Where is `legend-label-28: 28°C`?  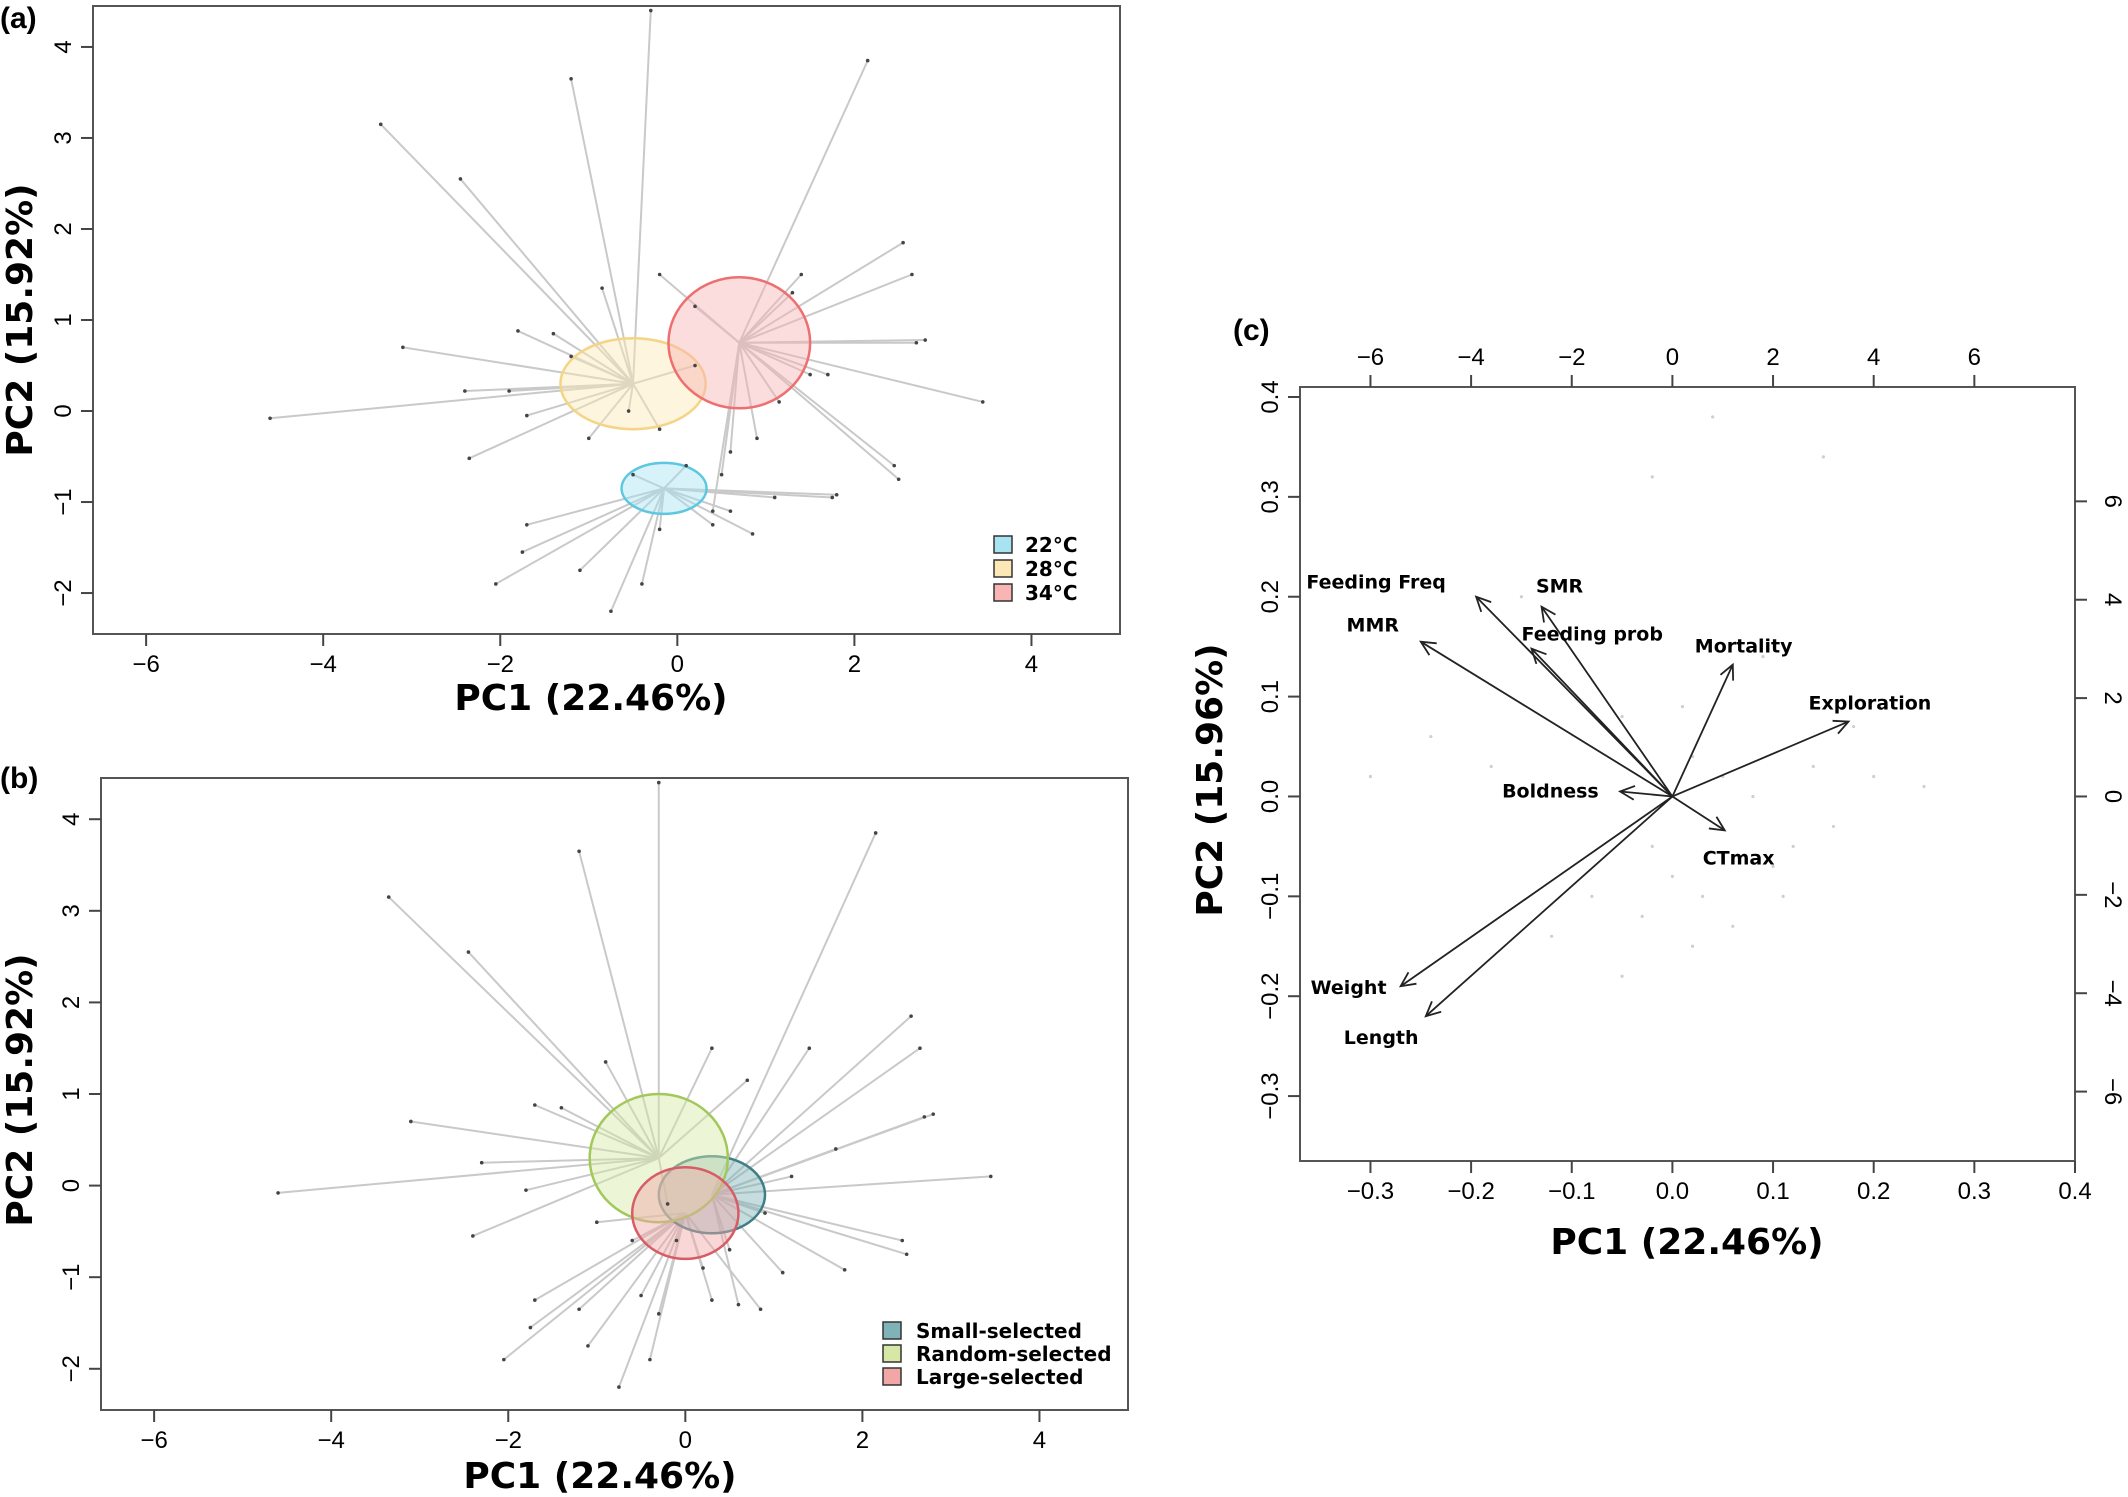
legend-label-28: 28°C is located at coordinates (1051, 569).